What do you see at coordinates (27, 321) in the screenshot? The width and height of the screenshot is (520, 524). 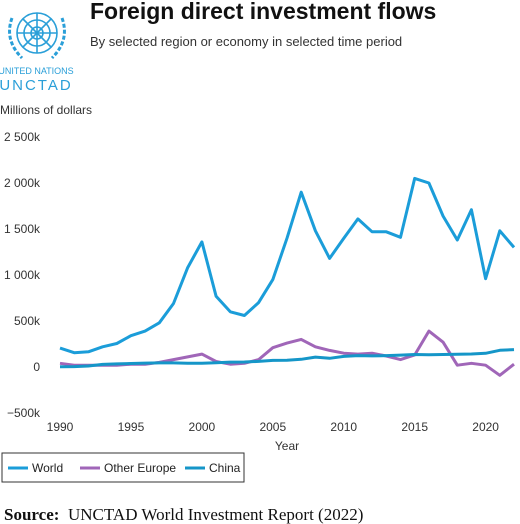 I see `y-tick-label: 500k` at bounding box center [27, 321].